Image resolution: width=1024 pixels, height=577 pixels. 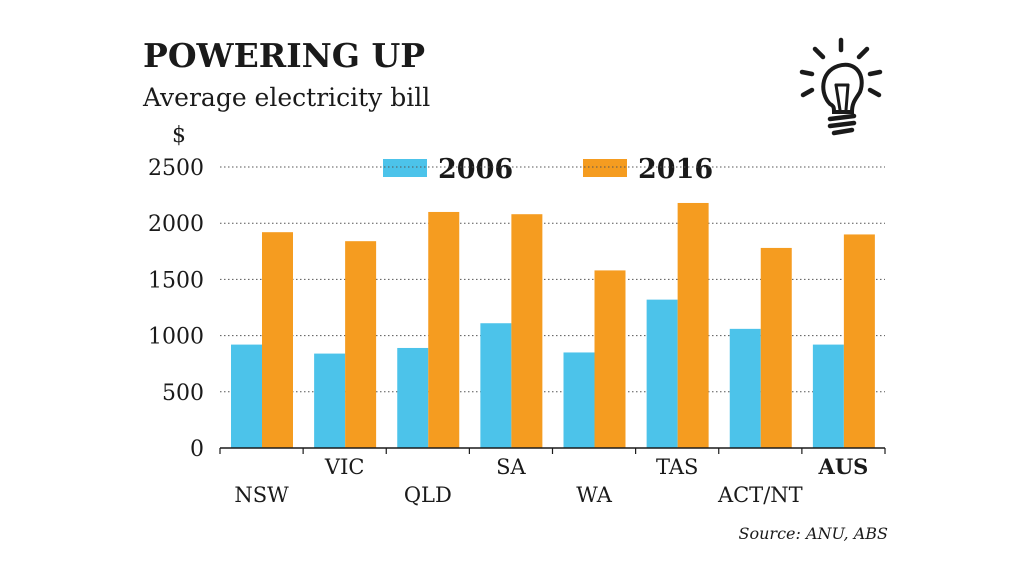 I want to click on y-tick-label: 2500, so click(x=176, y=168).